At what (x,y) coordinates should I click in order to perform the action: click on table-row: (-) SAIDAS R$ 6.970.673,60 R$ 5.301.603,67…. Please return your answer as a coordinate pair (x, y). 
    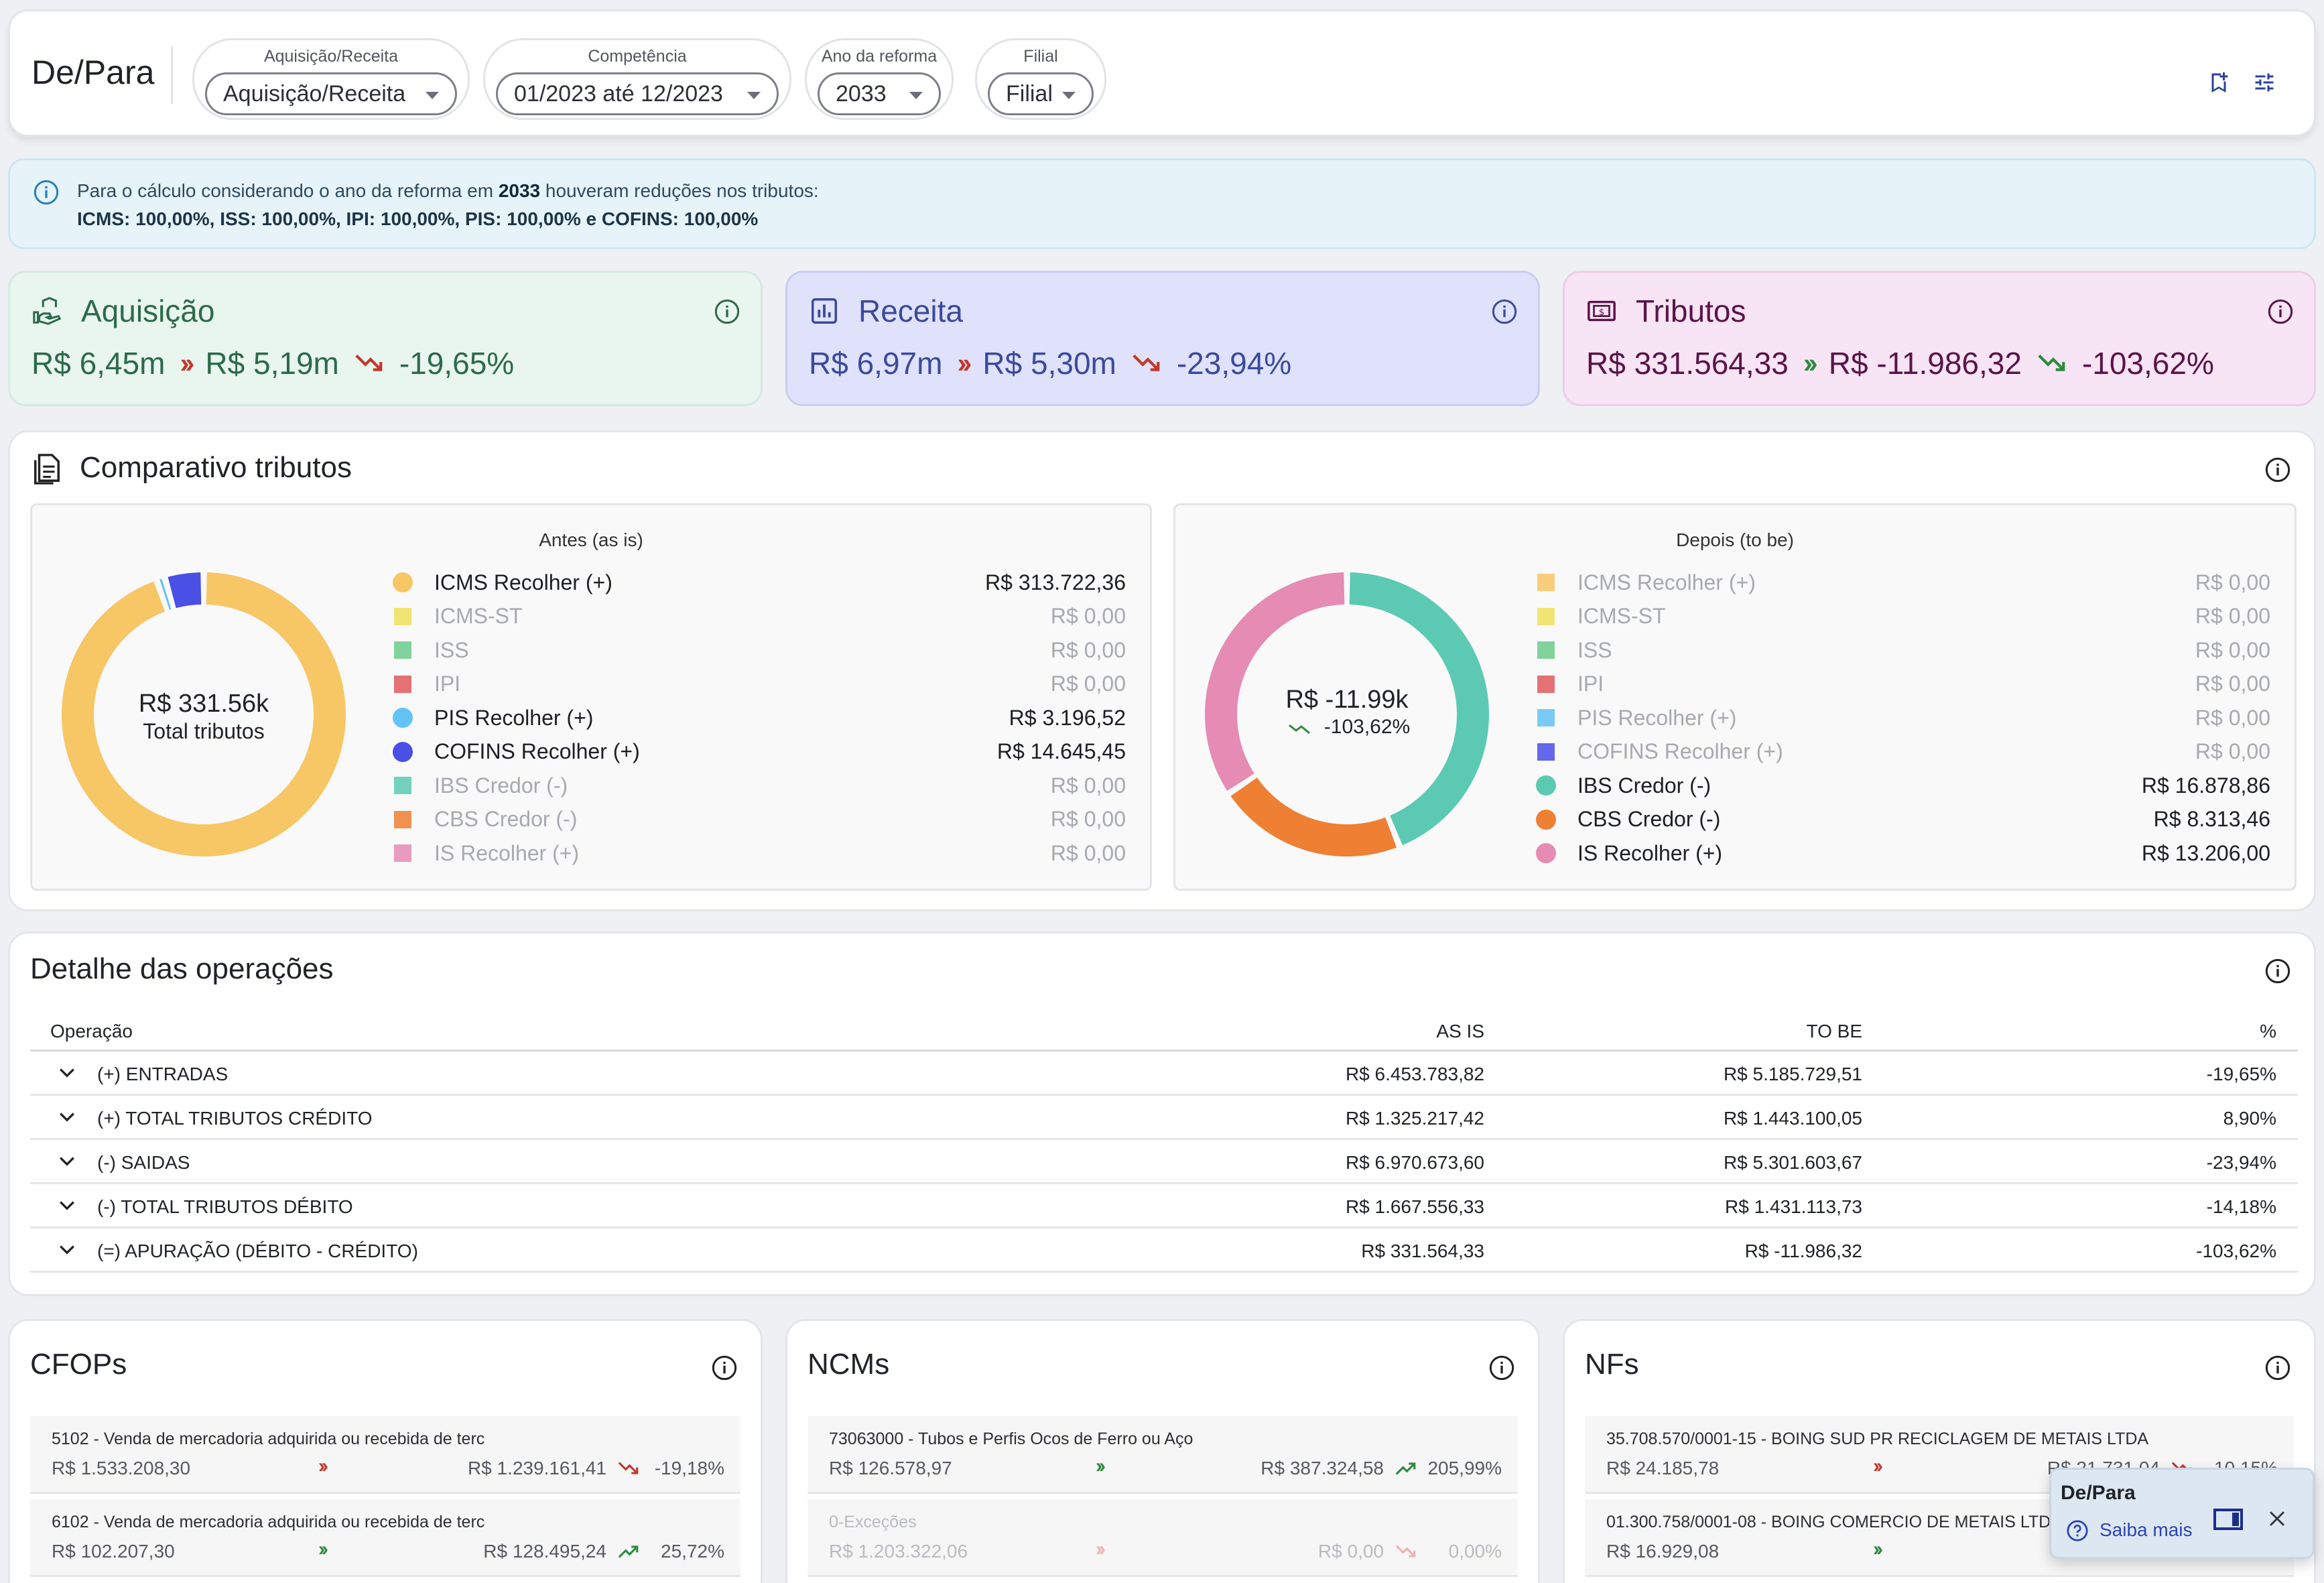
    Looking at the image, I should click on (1164, 1162).